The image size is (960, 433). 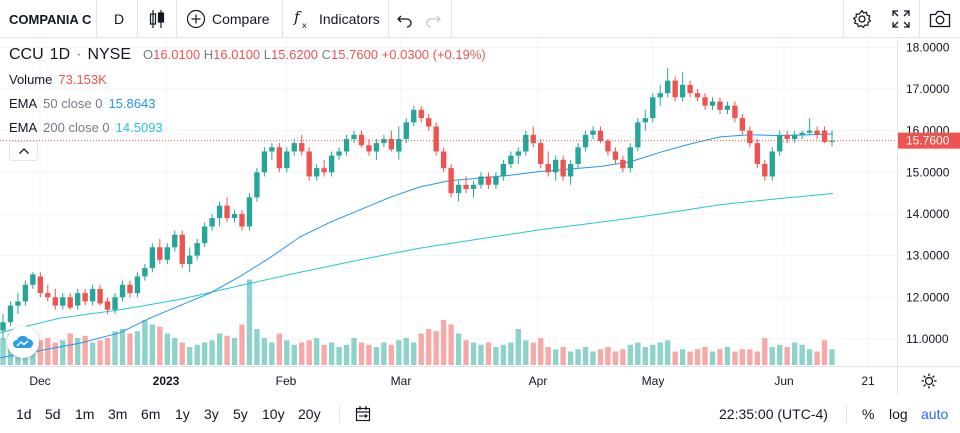 I want to click on brand-logo, so click(x=23, y=342).